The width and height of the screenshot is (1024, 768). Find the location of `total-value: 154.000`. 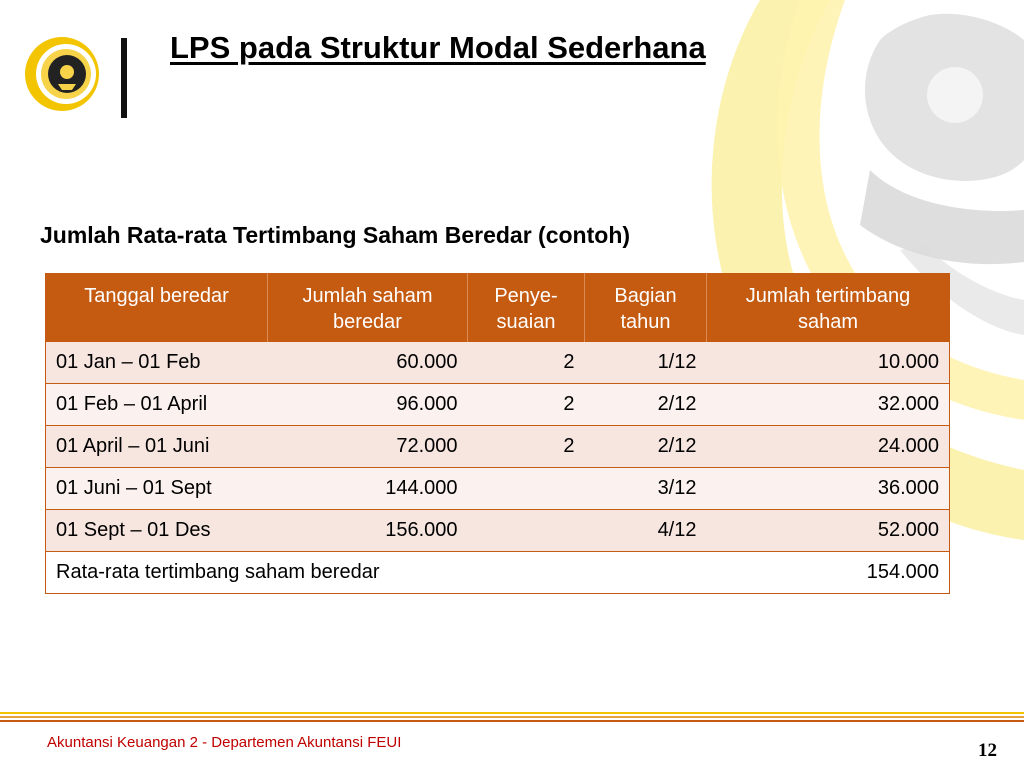

total-value: 154.000 is located at coordinates (828, 572).